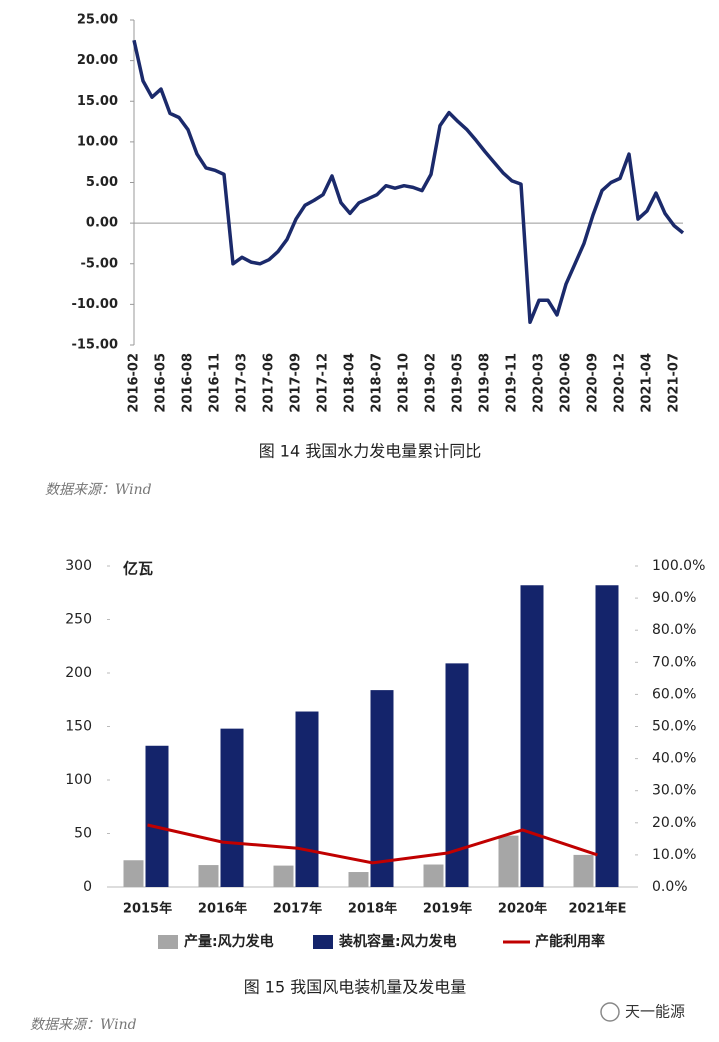  I want to click on x-tick-label: 2019-05, so click(458, 383).